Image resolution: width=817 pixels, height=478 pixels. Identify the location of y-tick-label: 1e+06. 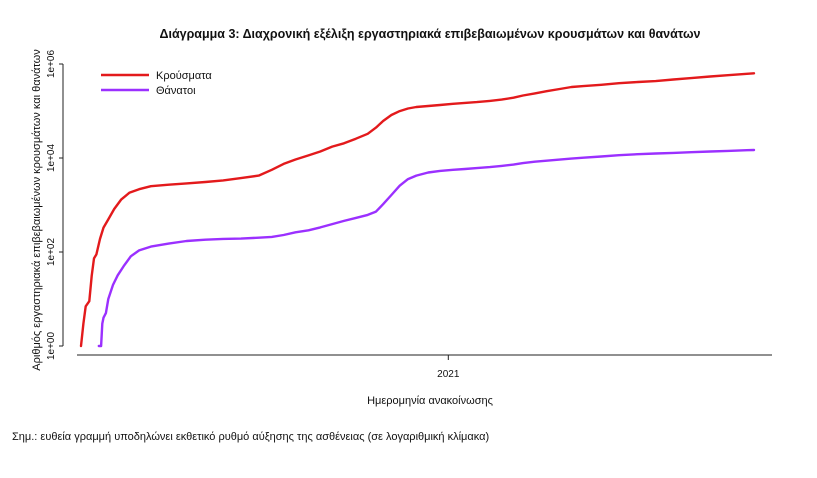
(51, 64).